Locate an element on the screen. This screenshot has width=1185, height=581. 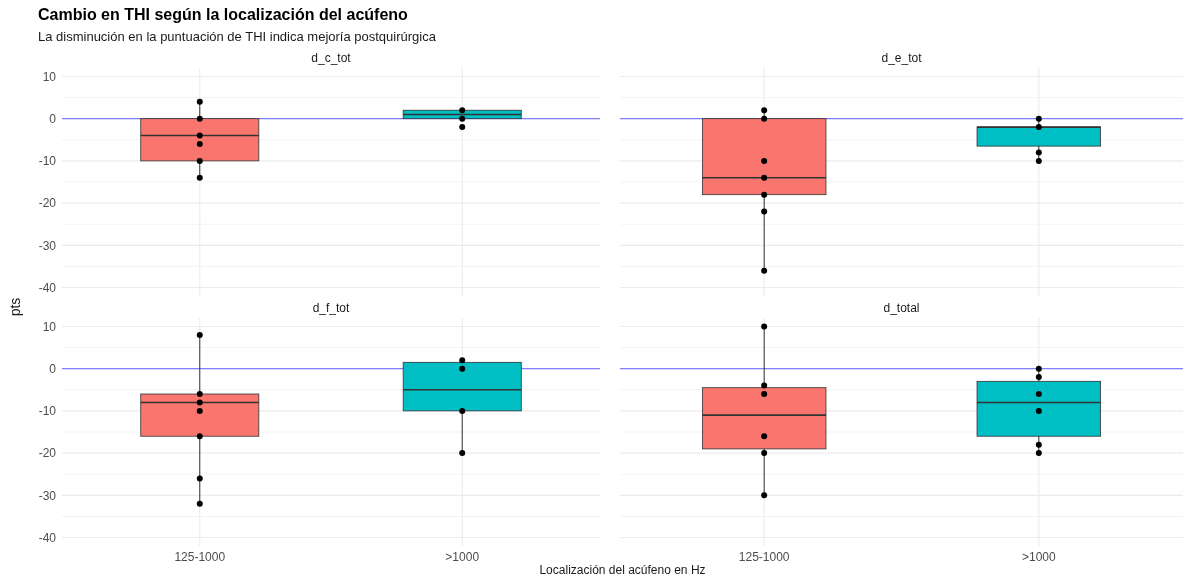
chart-title: d_c_tot is located at coordinates (331, 58).